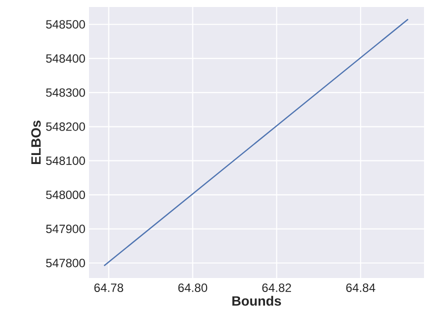  Describe the element at coordinates (66, 24) in the screenshot. I see `y-tick-label: 548500` at that location.